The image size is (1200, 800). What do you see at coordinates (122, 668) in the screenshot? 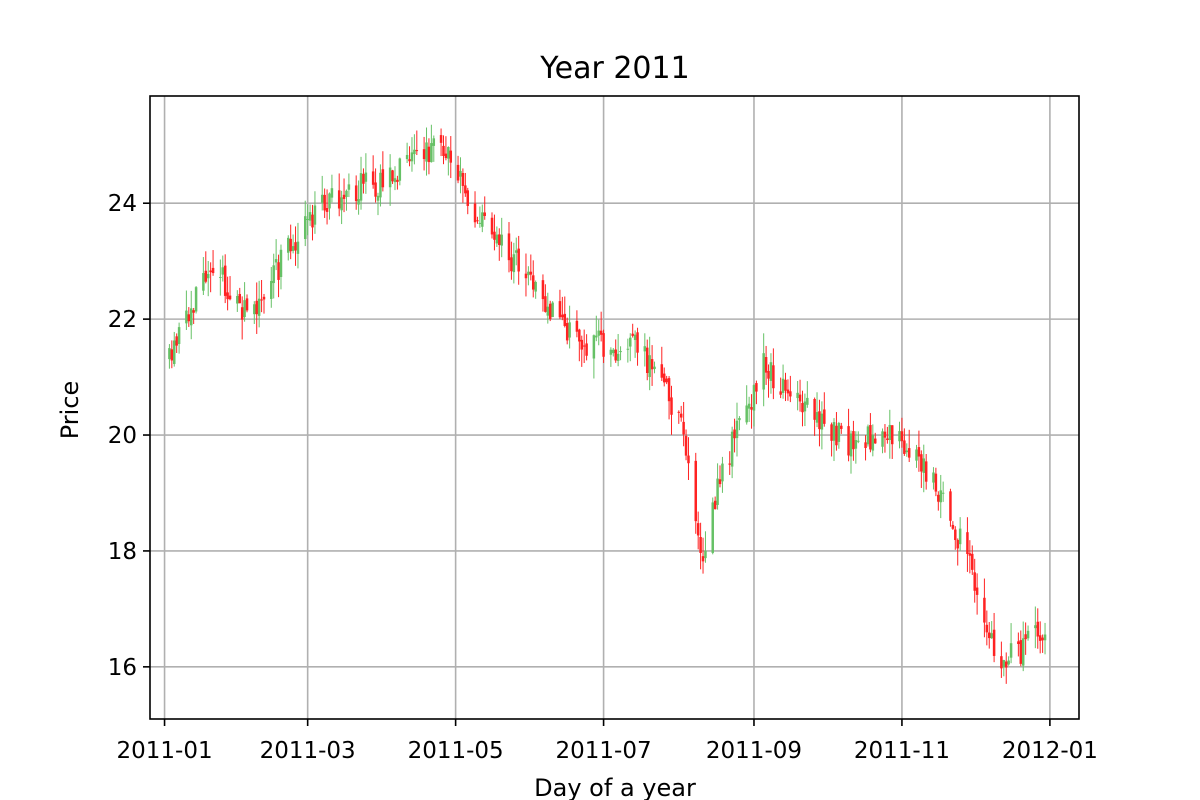
I see `y-tick-label-0: 16` at bounding box center [122, 668].